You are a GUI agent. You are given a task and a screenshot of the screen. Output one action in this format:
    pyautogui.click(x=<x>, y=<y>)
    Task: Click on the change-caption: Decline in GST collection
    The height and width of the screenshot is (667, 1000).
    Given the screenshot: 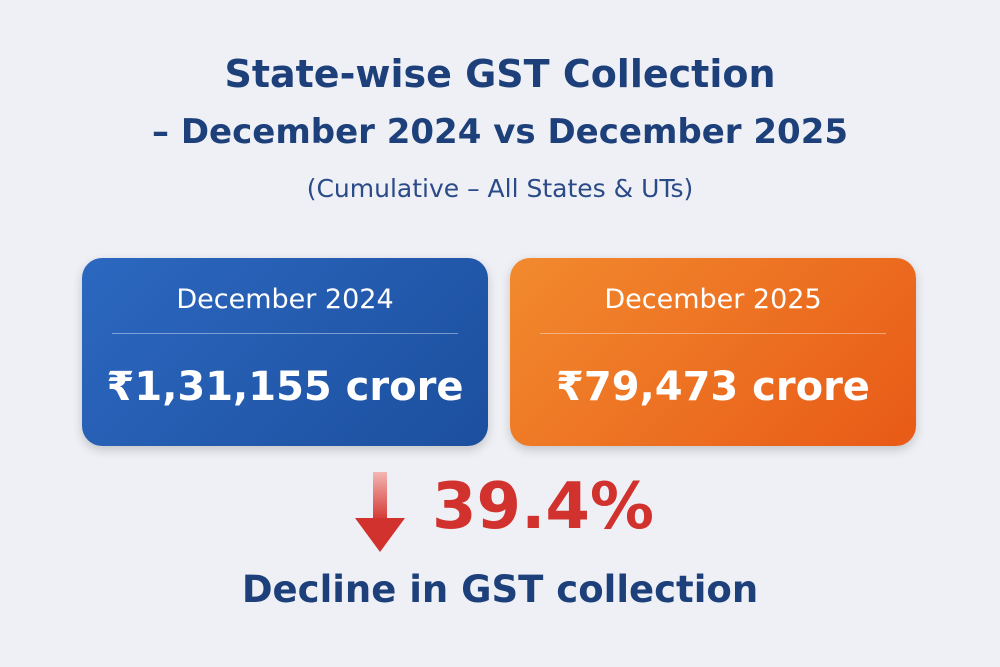 What is the action you would take?
    pyautogui.click(x=500, y=589)
    